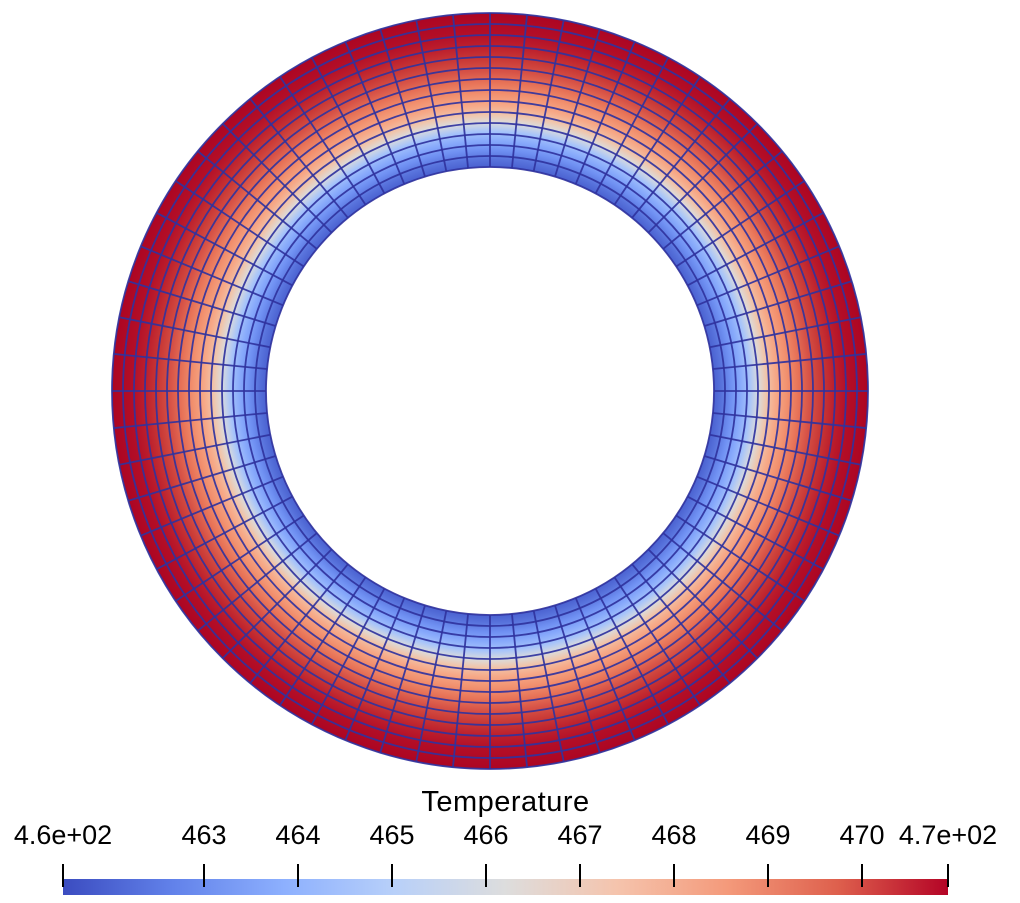  I want to click on colorbar-tick-label: 465, so click(392, 835).